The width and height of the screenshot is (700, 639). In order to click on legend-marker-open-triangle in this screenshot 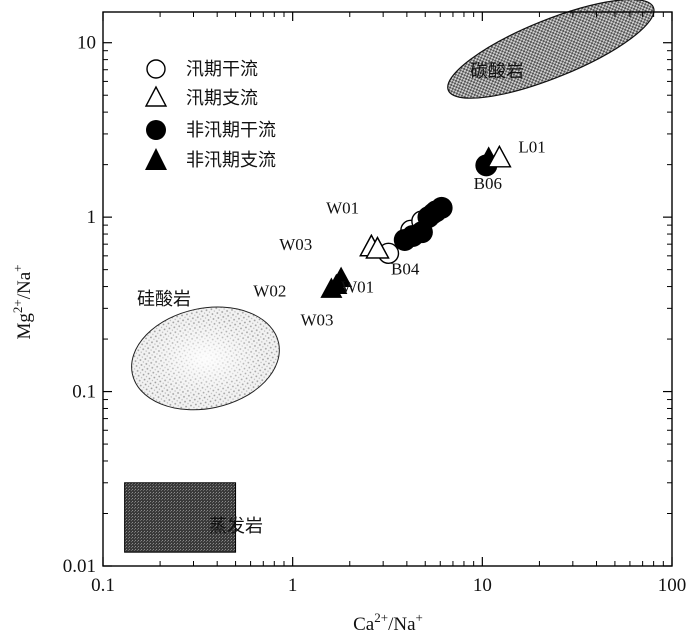, I will do `click(156, 96)`.